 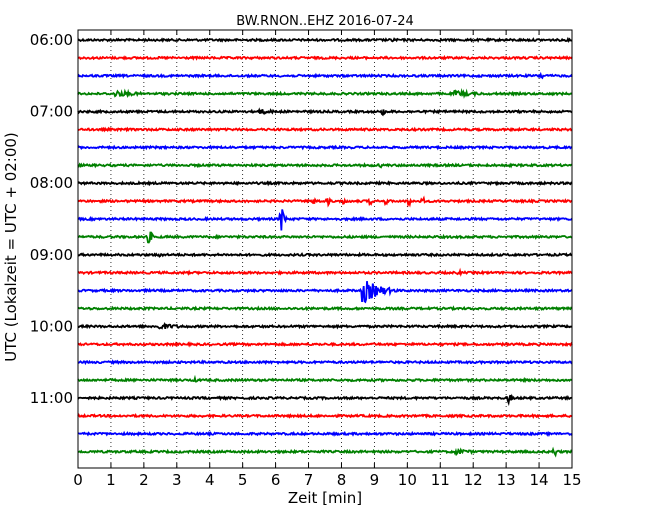 What do you see at coordinates (325, 21) in the screenshot?
I see `chart-title: BW.RNON..EHZ 2016-07-24` at bounding box center [325, 21].